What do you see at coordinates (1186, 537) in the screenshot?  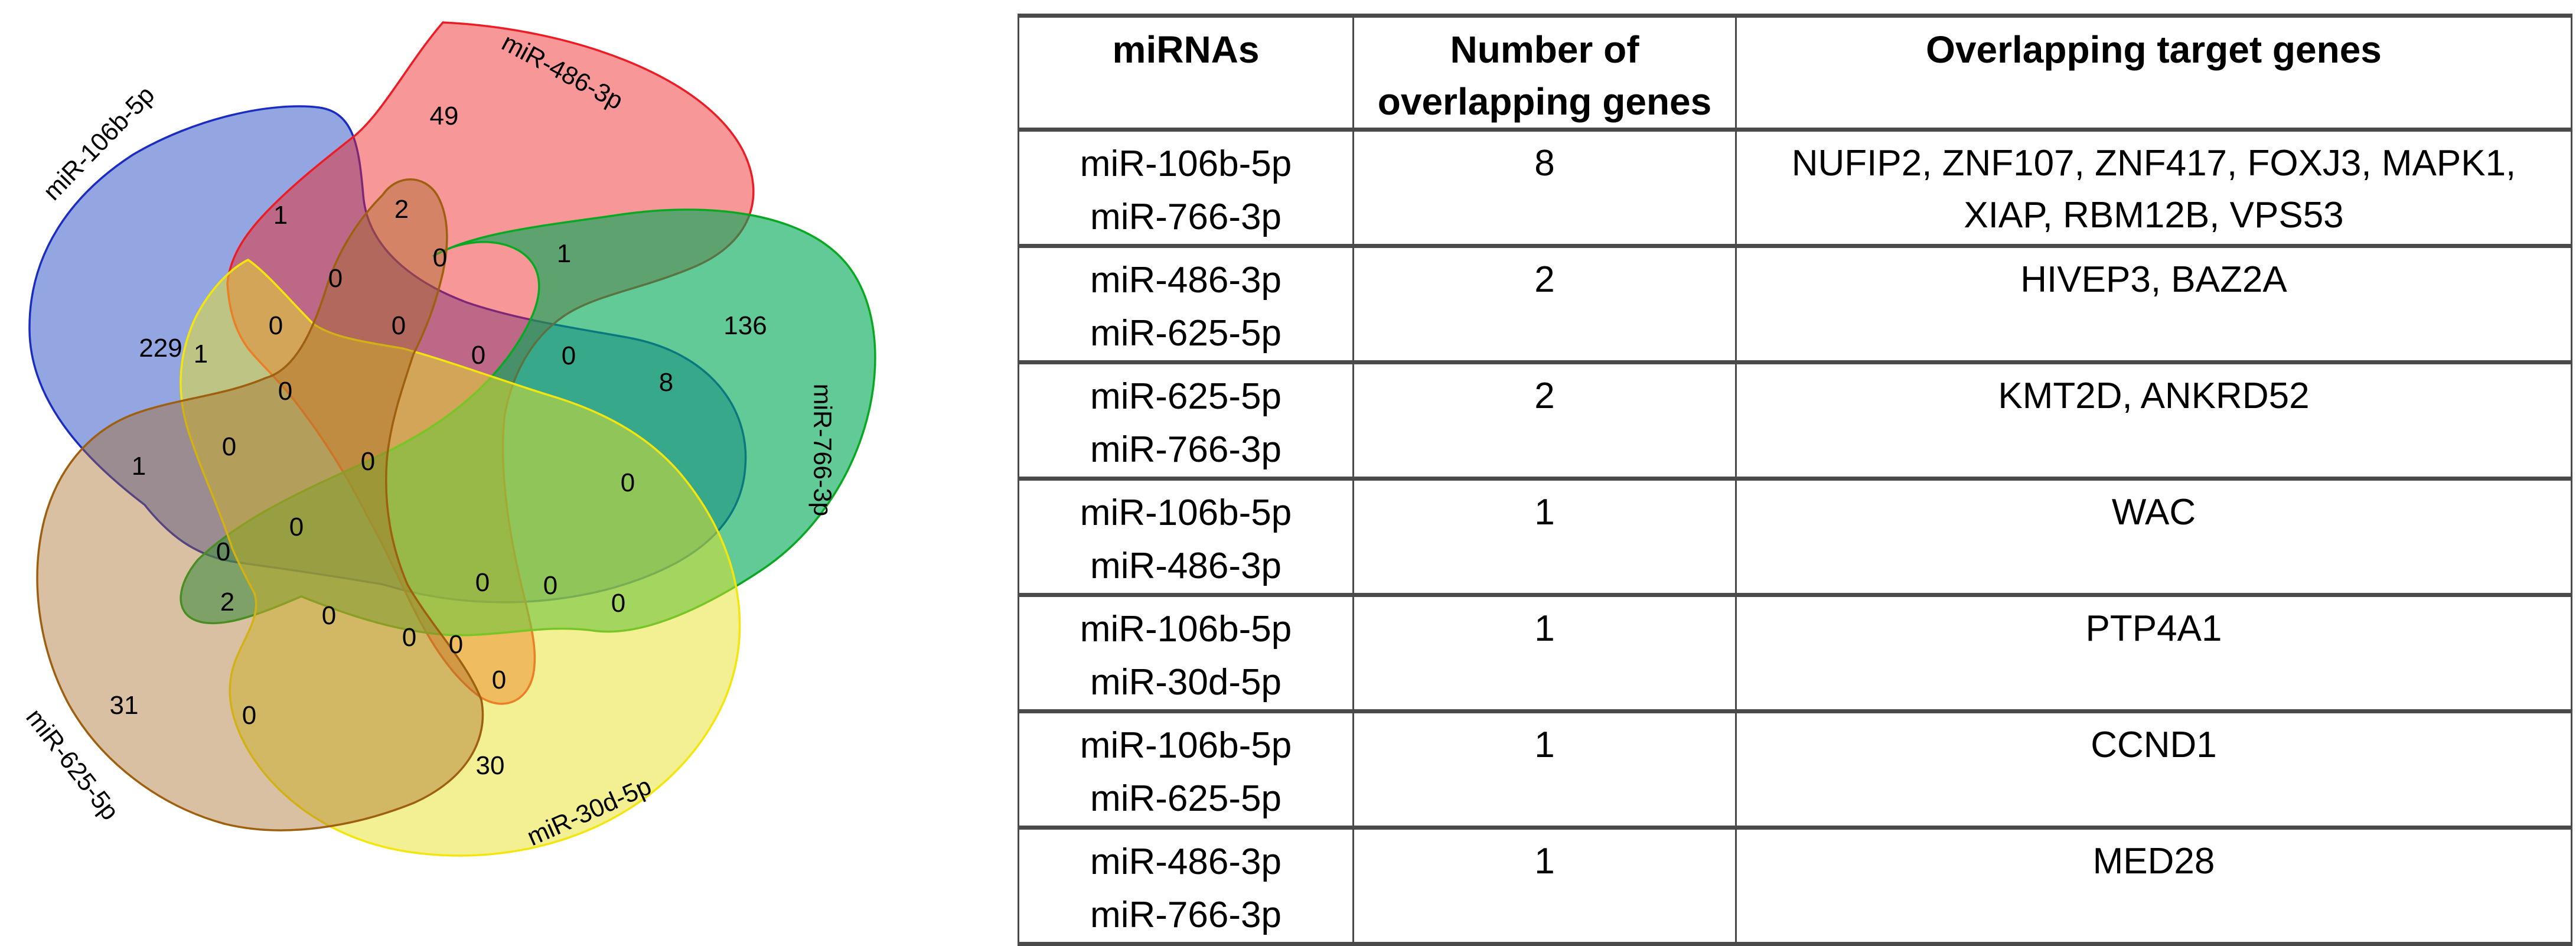 I see `mirna-pair-cell: miR-106b-5p miR-486-3p` at bounding box center [1186, 537].